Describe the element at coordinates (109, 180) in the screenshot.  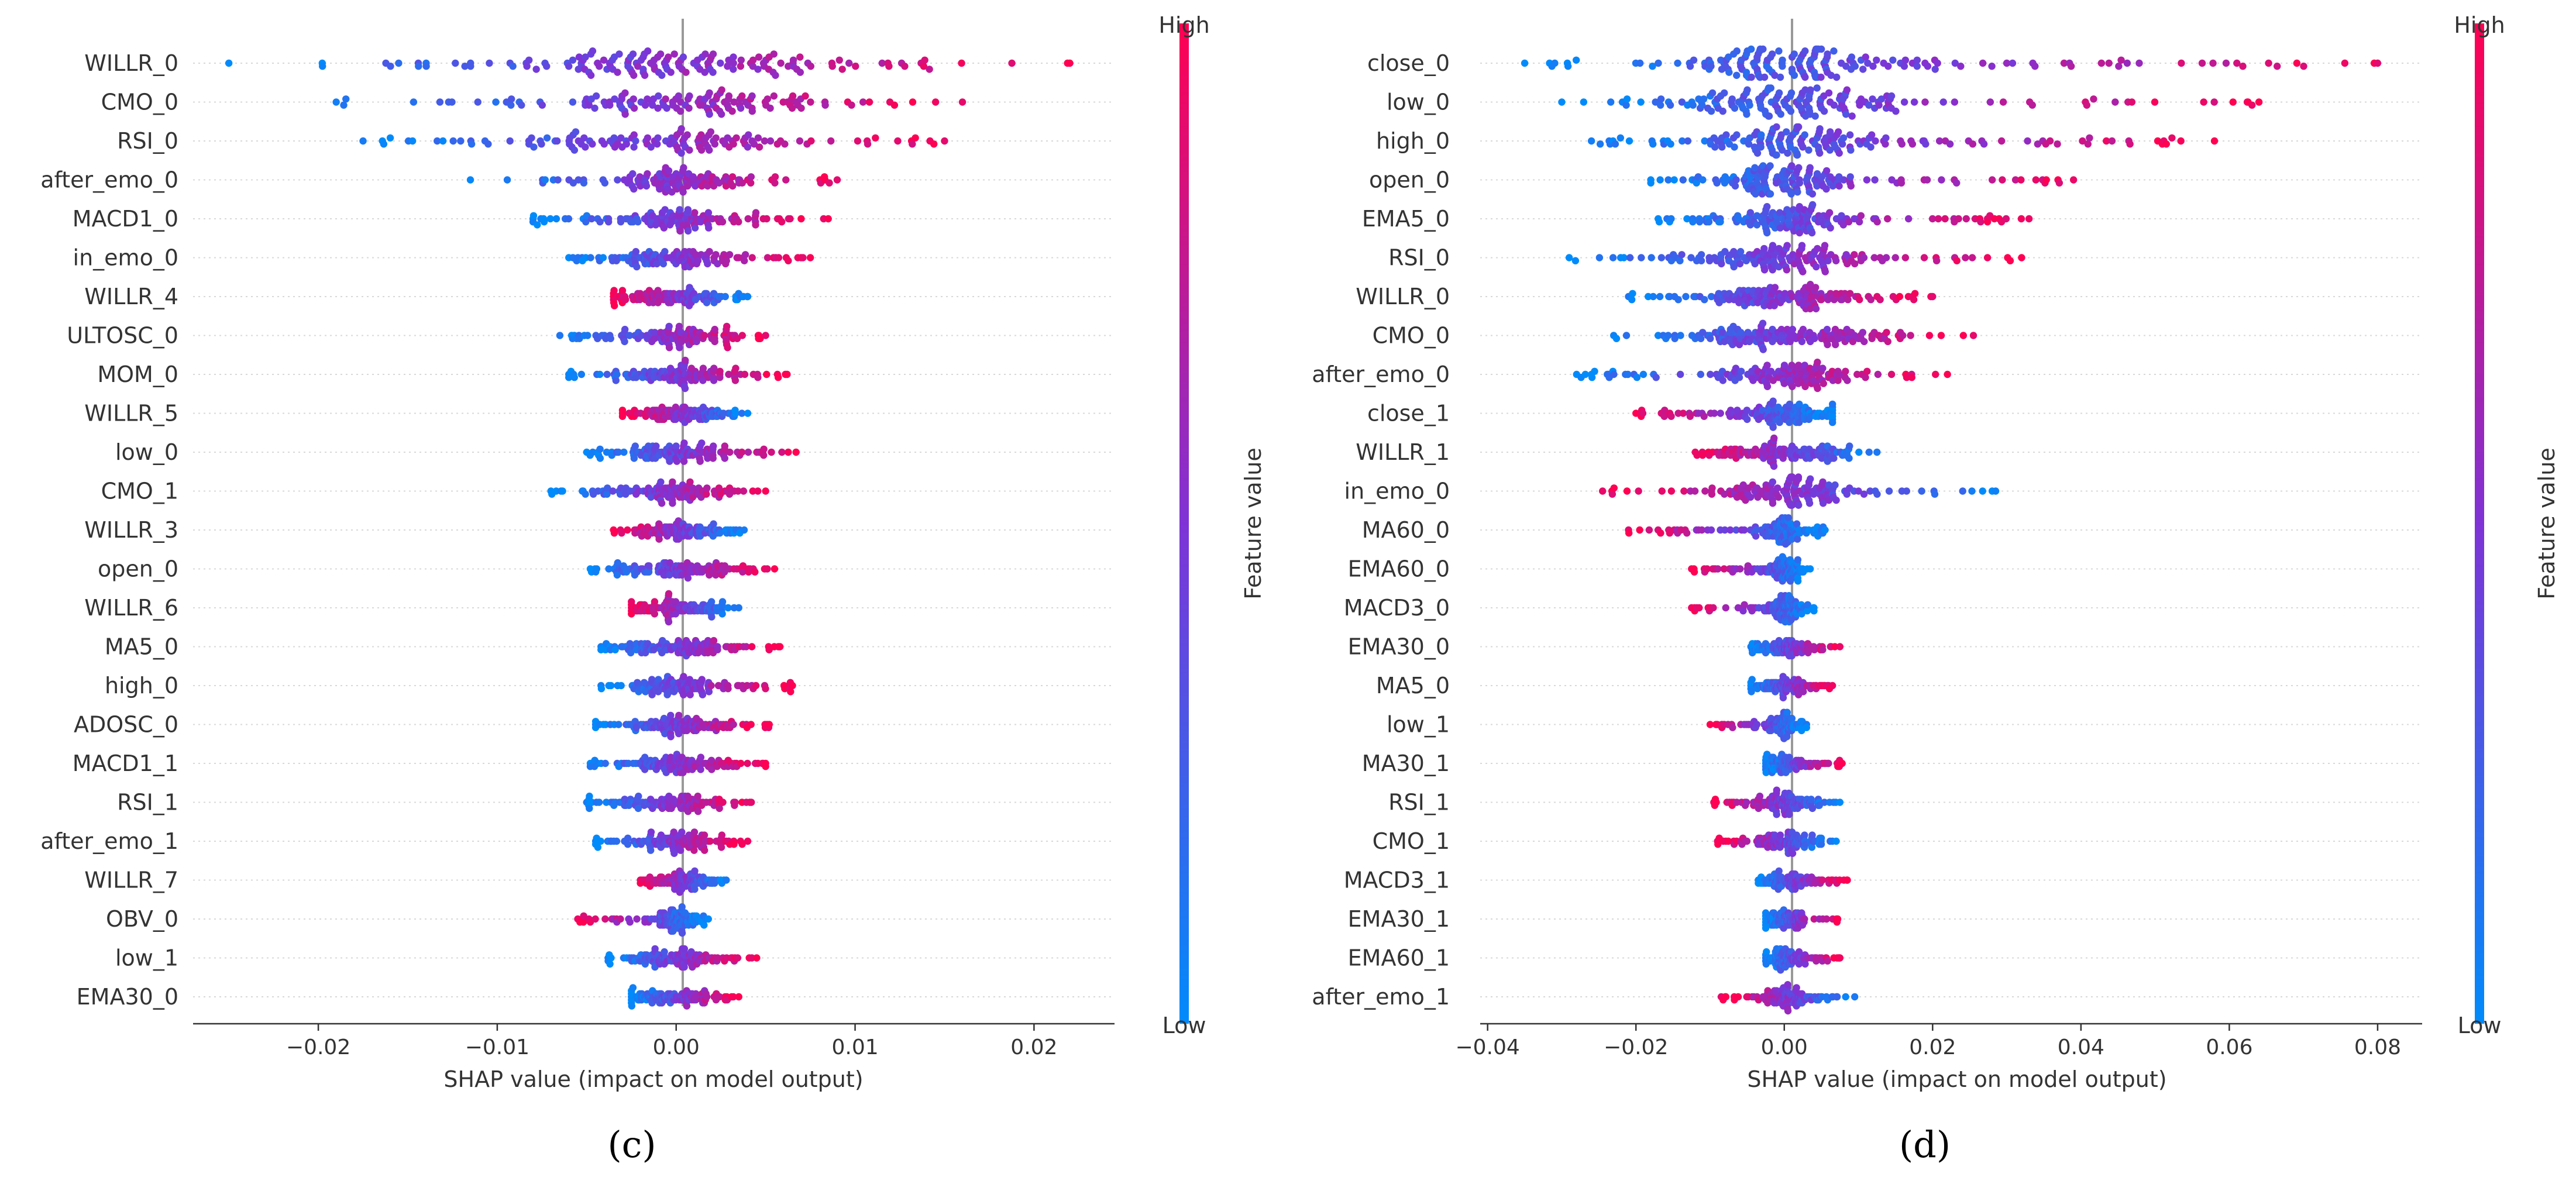
I see `panel-c-feature-label: after_emo_0` at that location.